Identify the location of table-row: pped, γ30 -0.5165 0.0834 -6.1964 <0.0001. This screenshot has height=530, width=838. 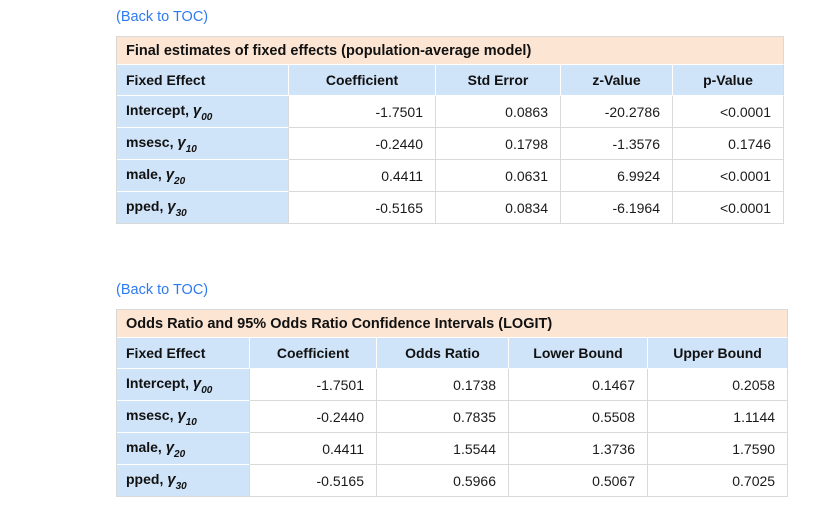
(450, 208).